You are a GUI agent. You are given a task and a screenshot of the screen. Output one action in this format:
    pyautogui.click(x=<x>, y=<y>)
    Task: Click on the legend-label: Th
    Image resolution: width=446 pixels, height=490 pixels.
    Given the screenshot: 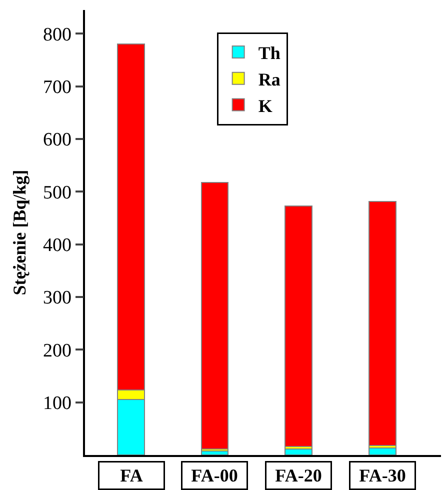 What is the action you would take?
    pyautogui.click(x=269, y=52)
    